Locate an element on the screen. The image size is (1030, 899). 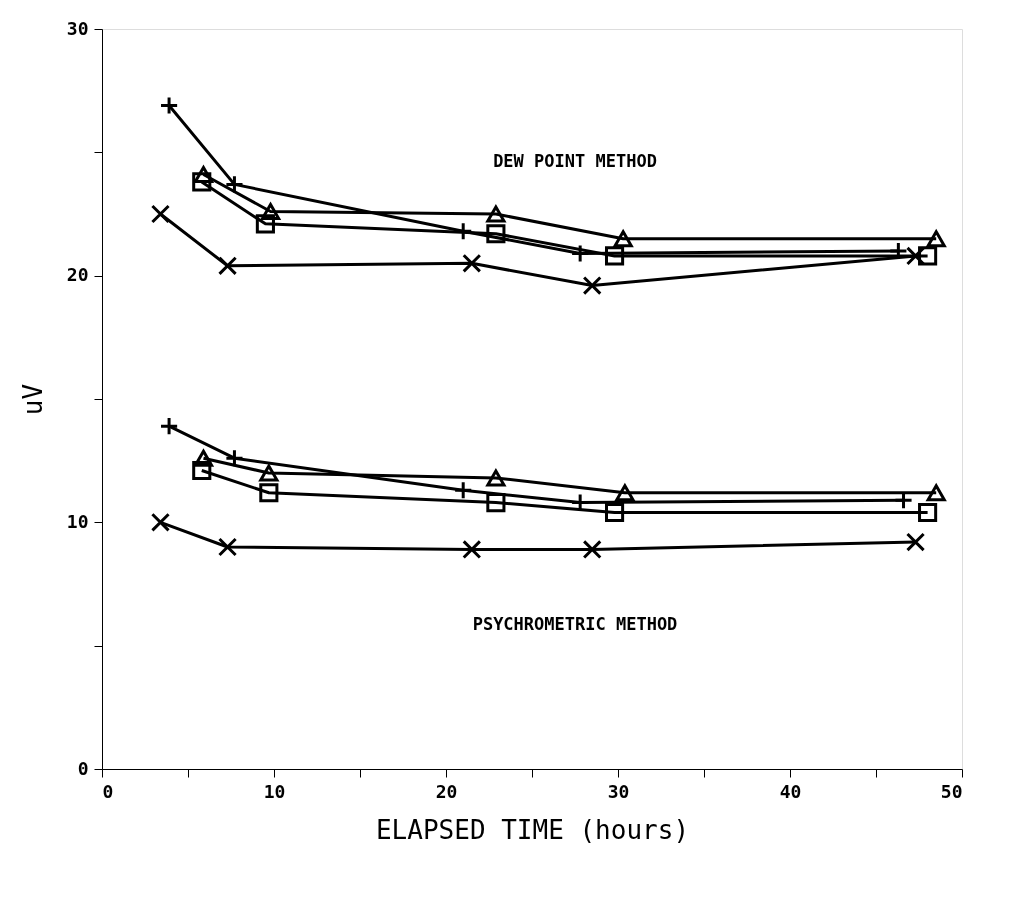
y-axis-title: uV is located at coordinates (32, 399).